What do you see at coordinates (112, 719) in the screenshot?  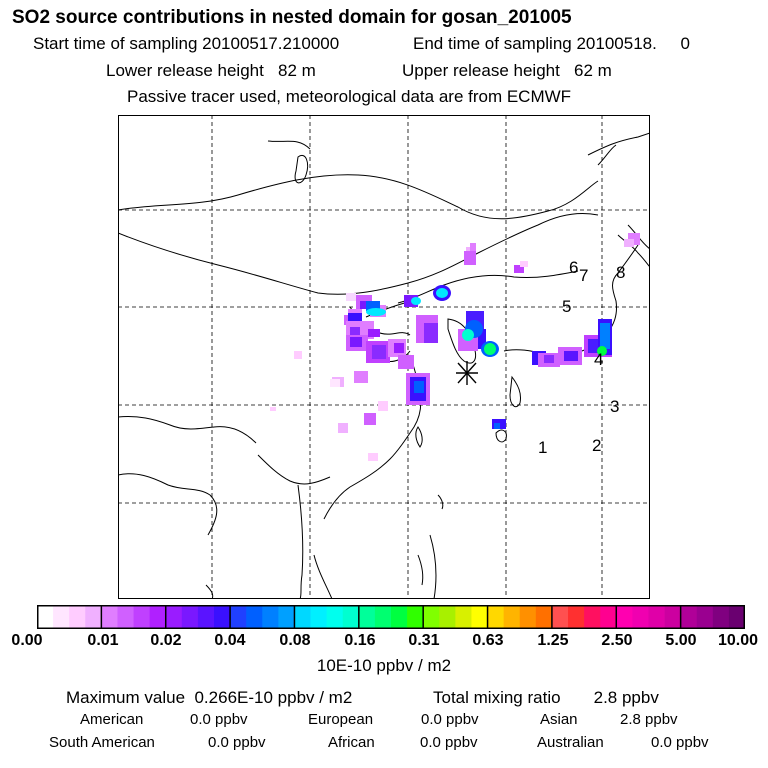 I see `american-label: American` at bounding box center [112, 719].